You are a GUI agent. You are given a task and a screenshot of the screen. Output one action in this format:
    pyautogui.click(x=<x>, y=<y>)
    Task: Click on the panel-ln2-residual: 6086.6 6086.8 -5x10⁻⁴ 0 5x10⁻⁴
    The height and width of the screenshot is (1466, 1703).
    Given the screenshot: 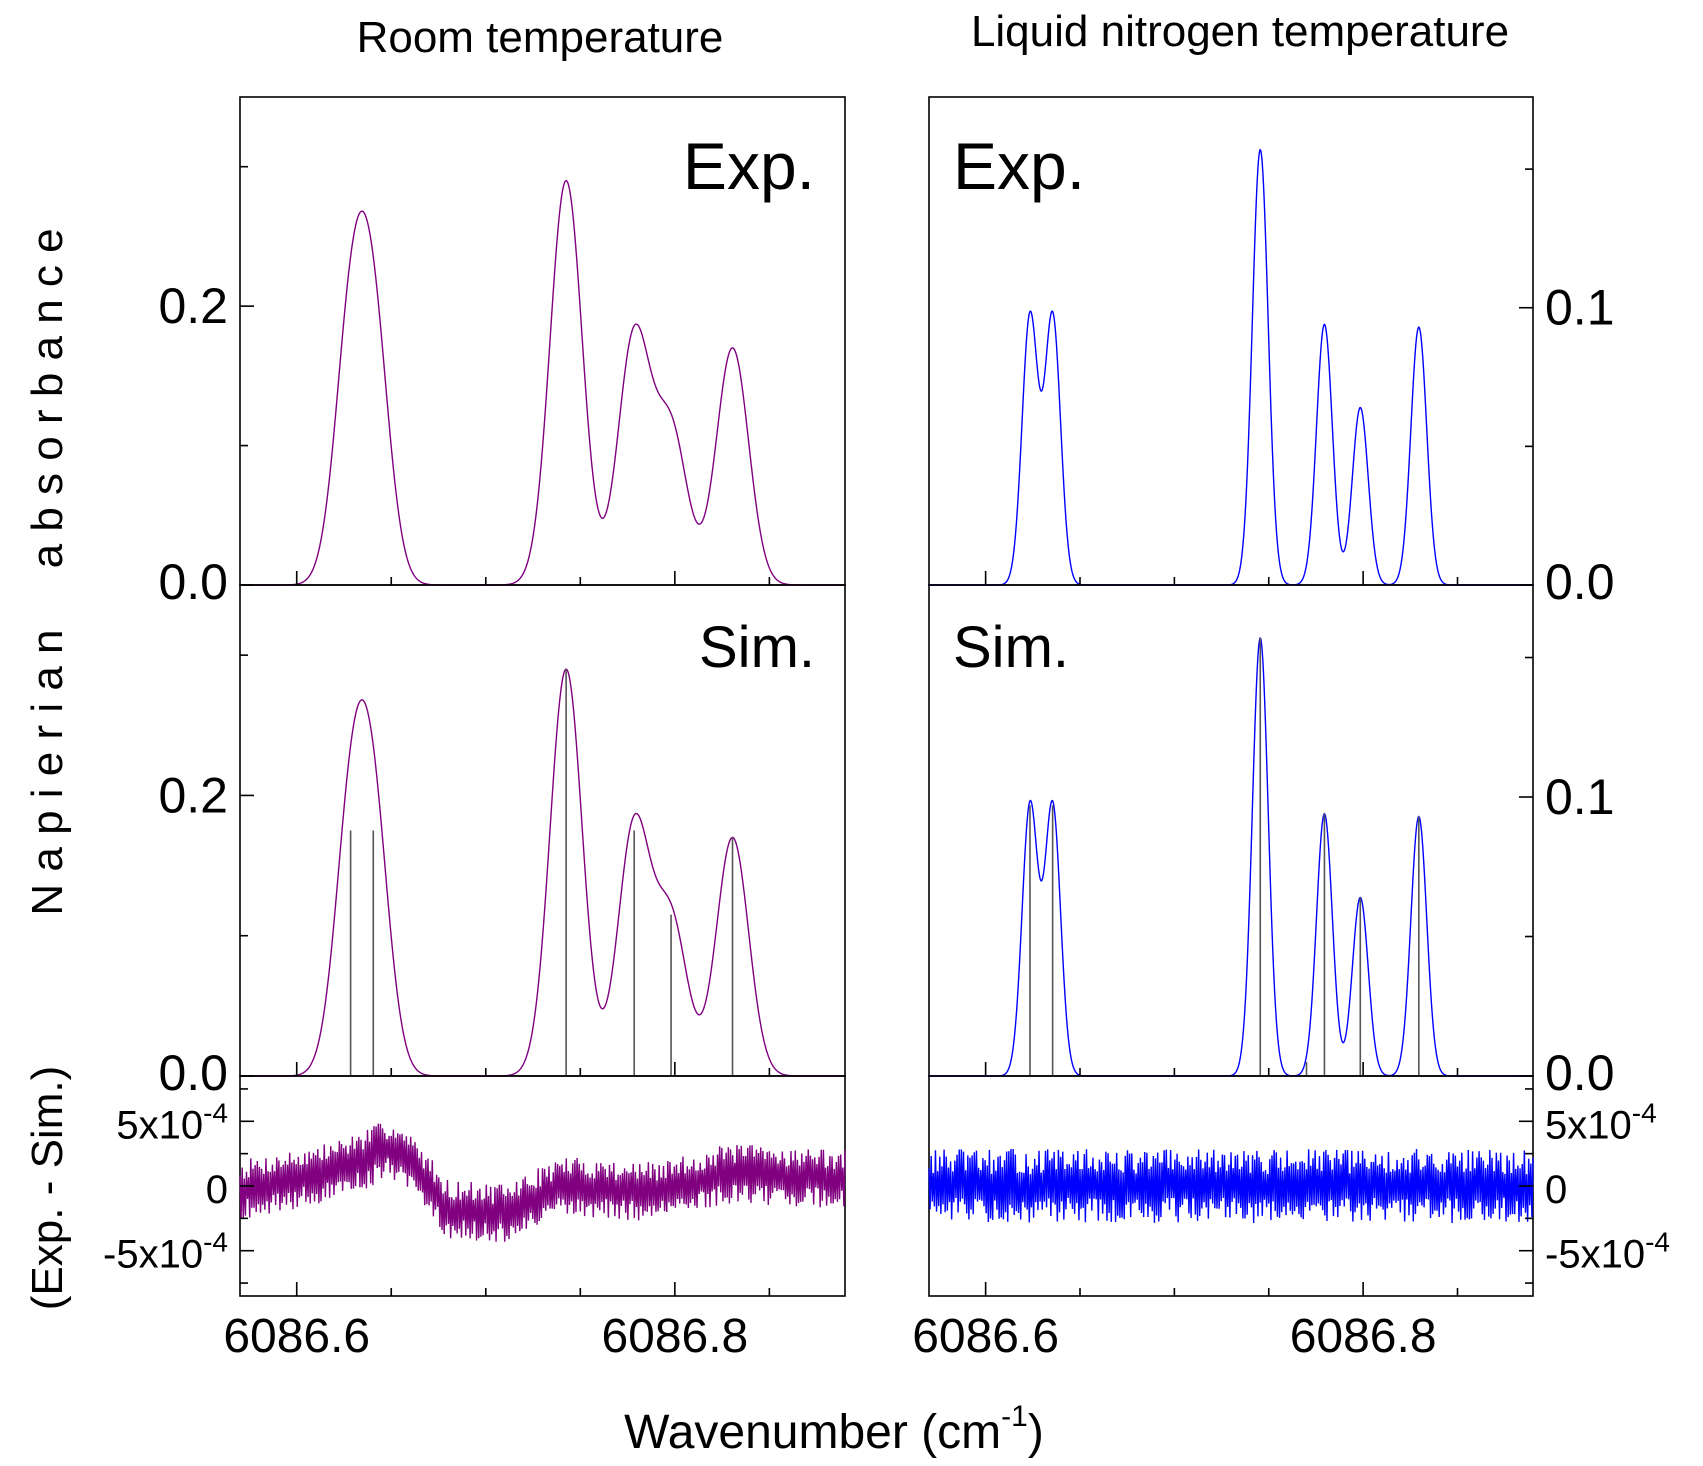 What is the action you would take?
    pyautogui.click(x=1291, y=1219)
    